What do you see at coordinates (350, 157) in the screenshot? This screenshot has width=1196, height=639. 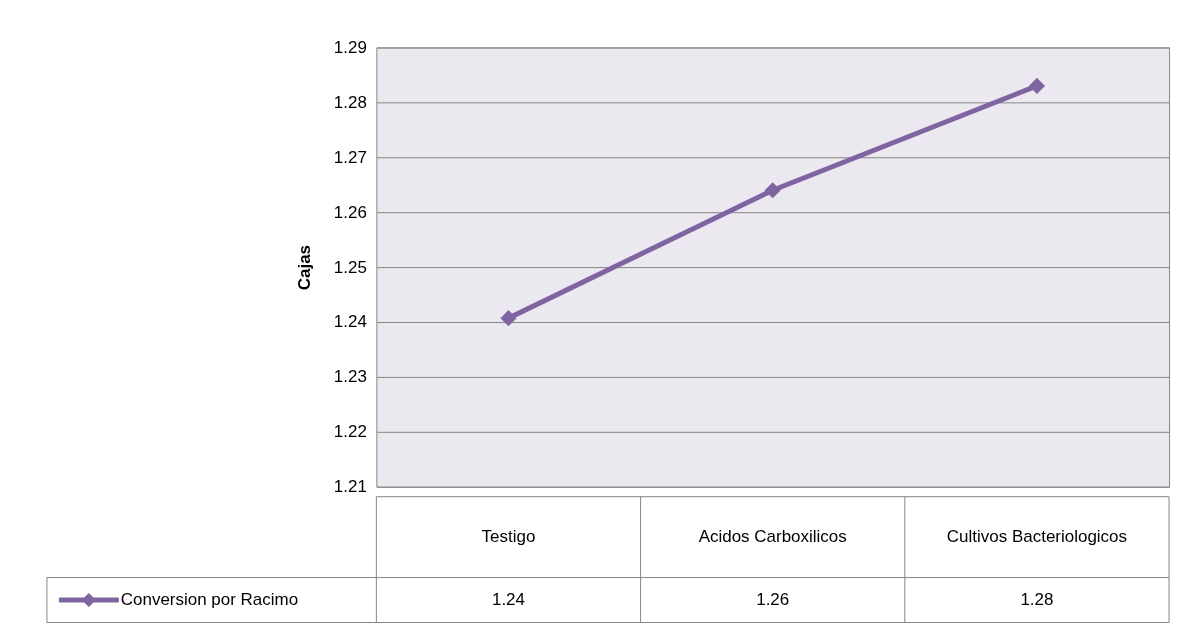 I see `y-tick-label: 1.27` at bounding box center [350, 157].